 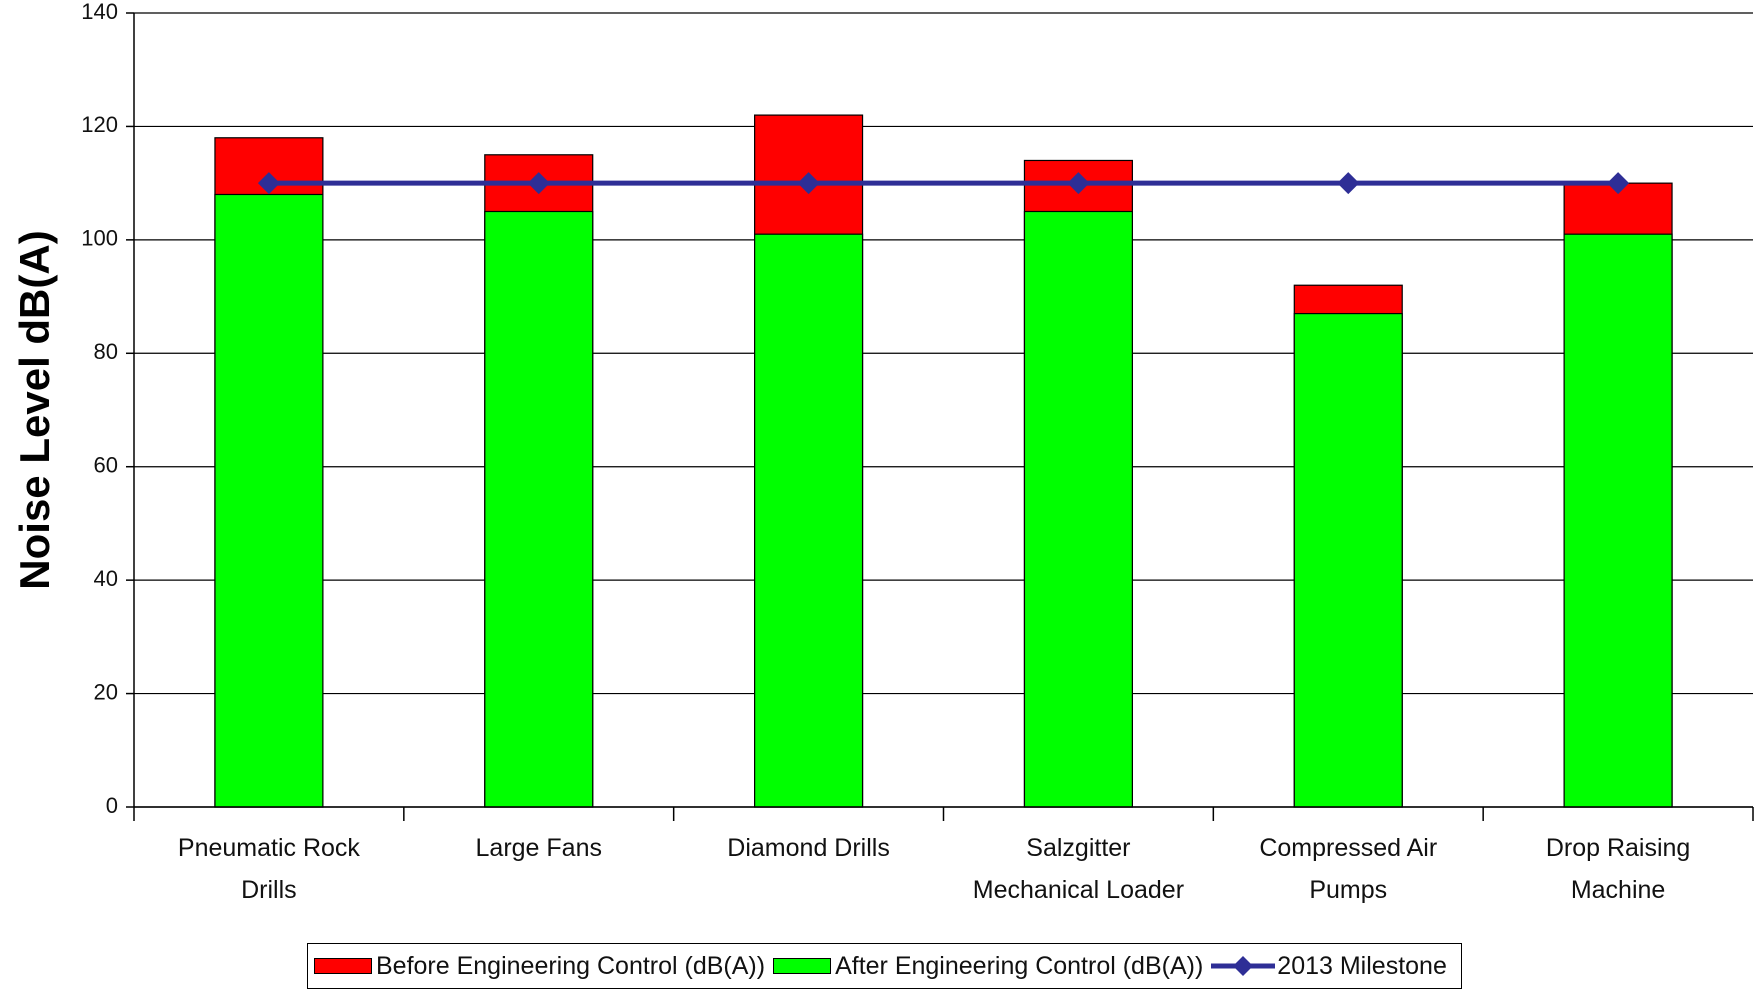 I want to click on x-tick-label: Salzgitter Mechanical Loader, so click(x=1078, y=869).